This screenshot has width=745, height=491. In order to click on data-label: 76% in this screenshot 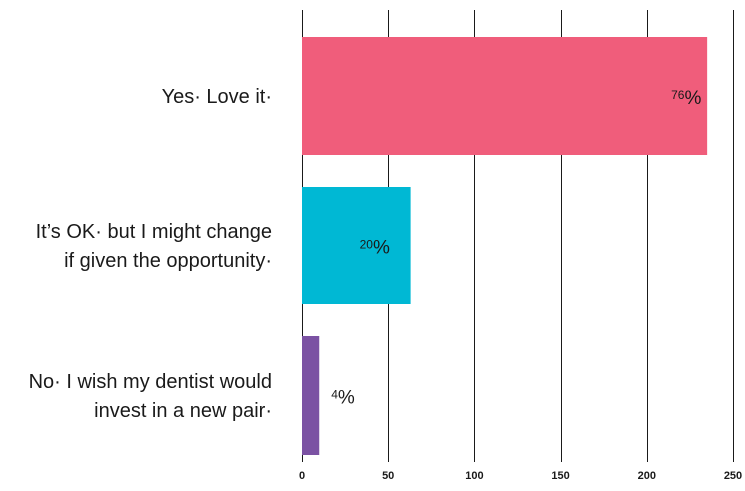, I will do `click(686, 98)`.